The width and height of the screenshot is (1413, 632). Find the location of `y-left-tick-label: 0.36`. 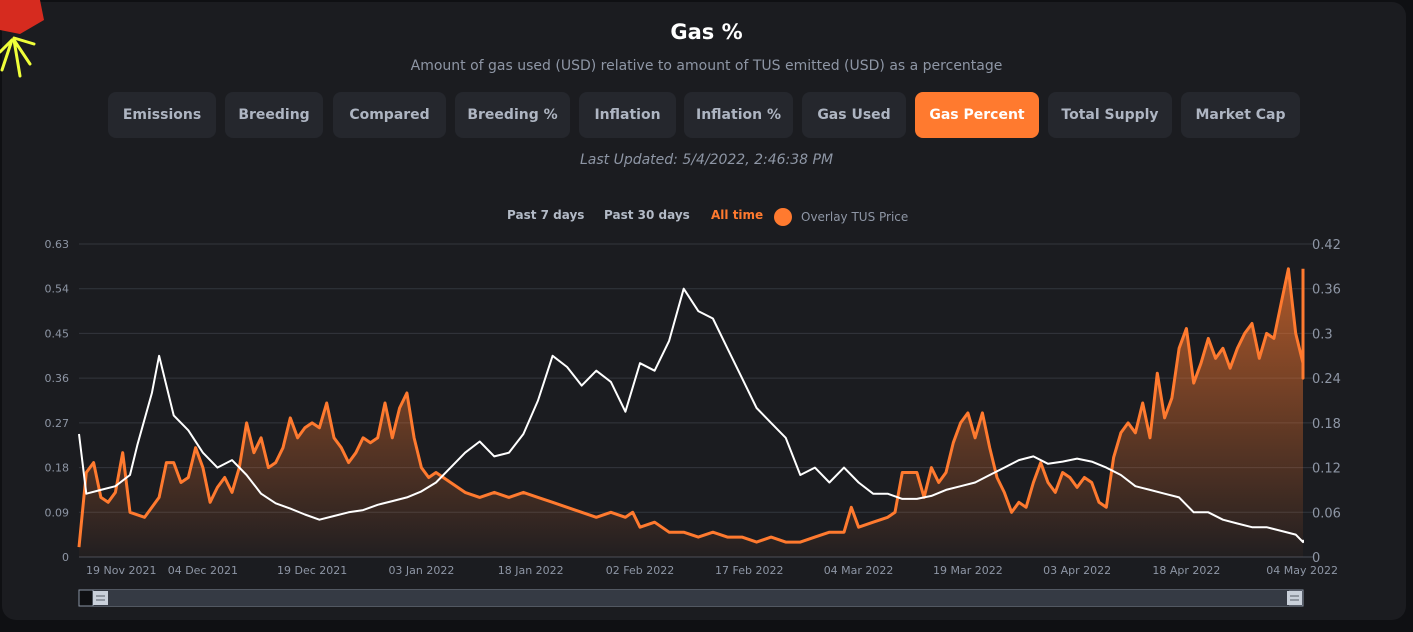

y-left-tick-label: 0.36 is located at coordinates (57, 378).